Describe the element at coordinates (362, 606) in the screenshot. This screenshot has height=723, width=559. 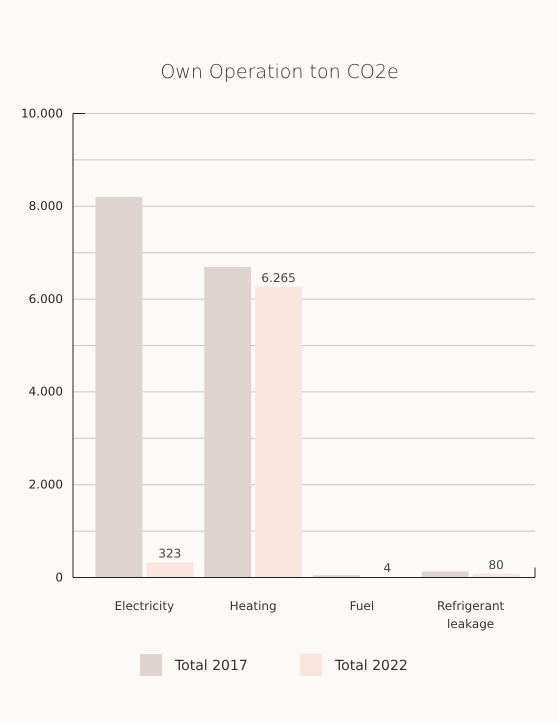
I see `x-tick-label: Fuel` at that location.